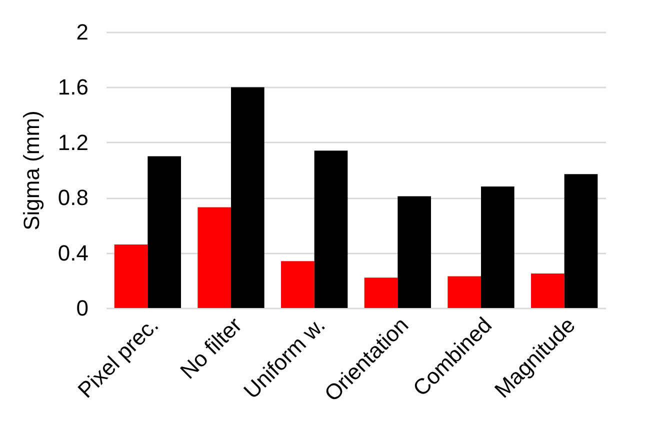 This screenshot has height=444, width=654. Describe the element at coordinates (73, 253) in the screenshot. I see `y-tick-label: 0.4` at that location.